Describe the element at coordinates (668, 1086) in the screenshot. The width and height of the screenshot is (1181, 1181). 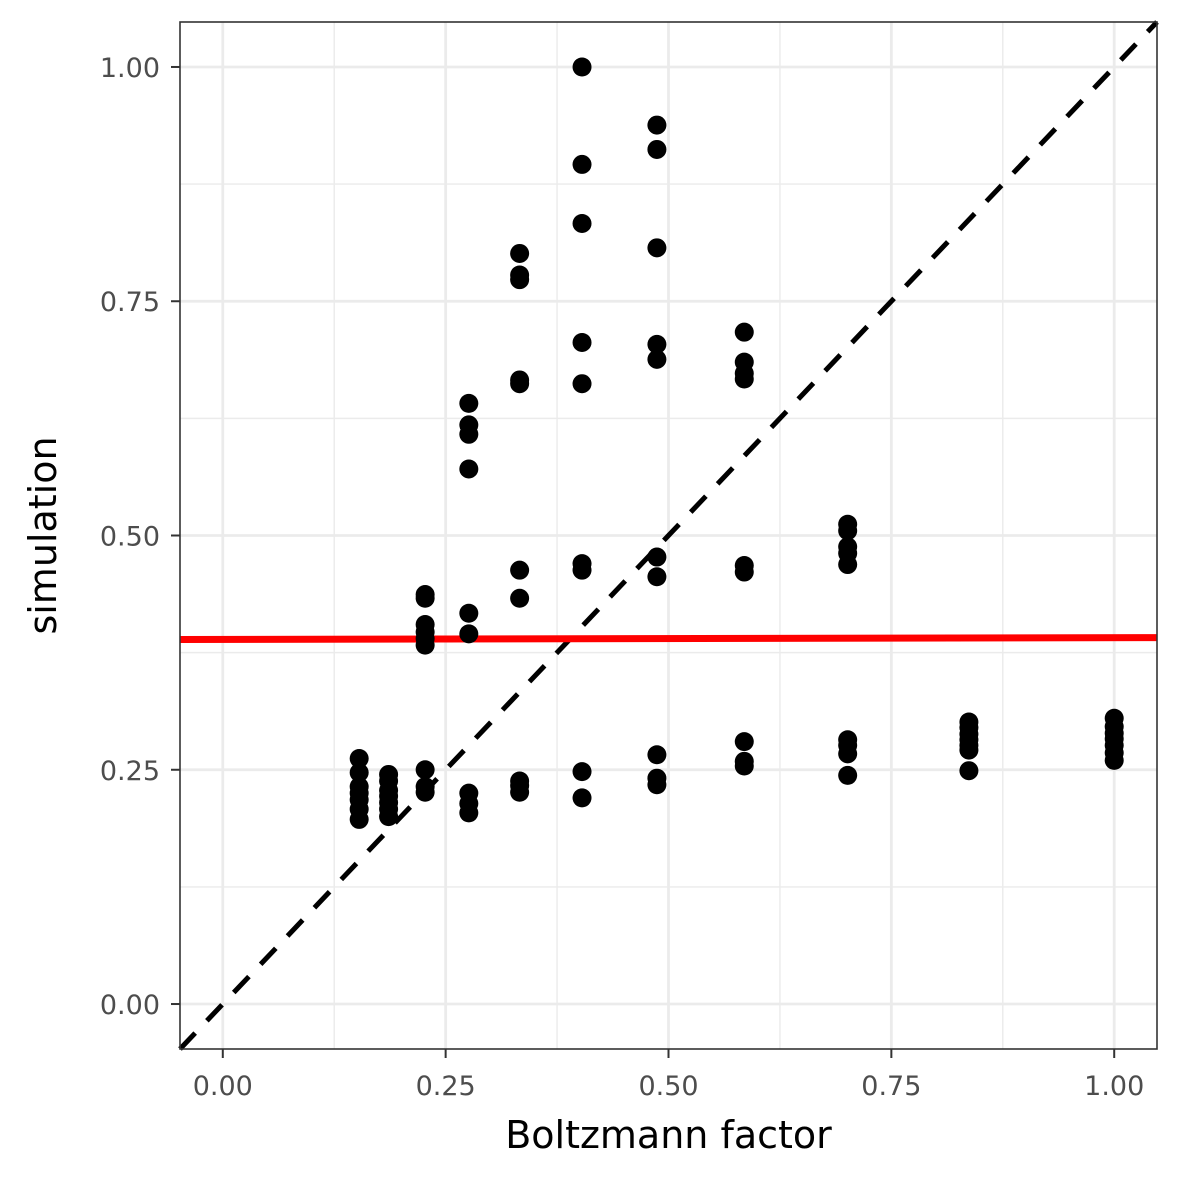
I see `x-tick-label: 0.50` at that location.